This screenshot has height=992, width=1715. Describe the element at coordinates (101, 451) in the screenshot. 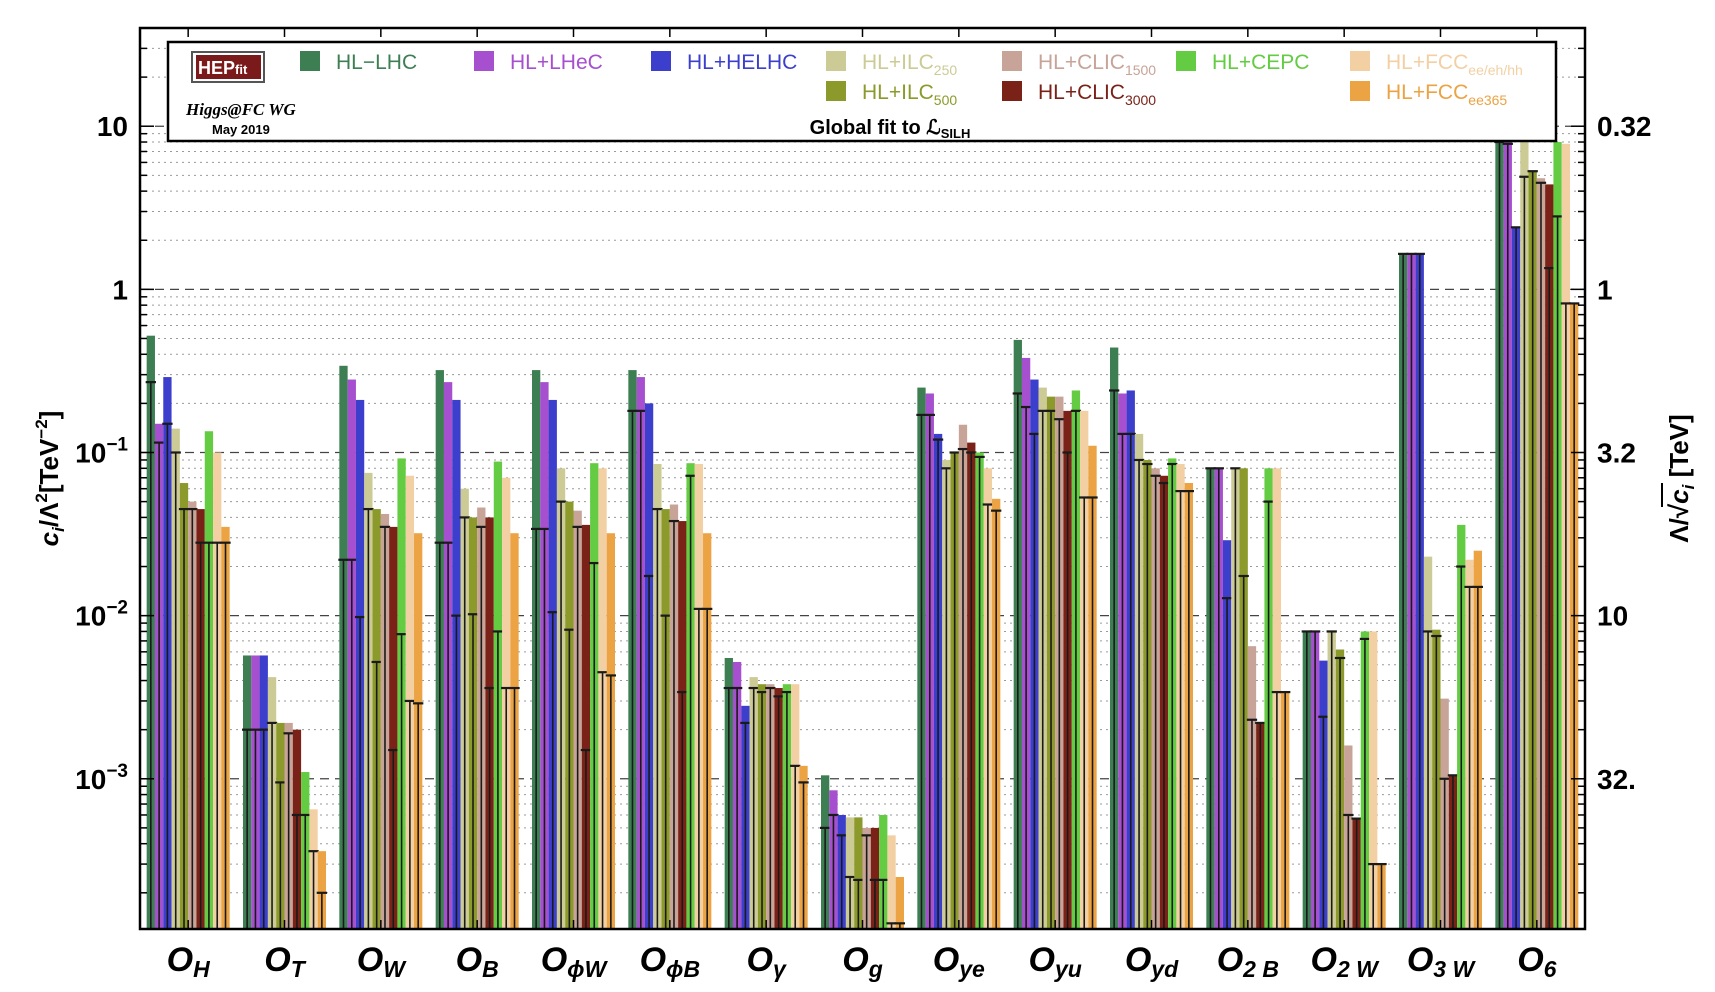

I see `y-tick-label: 10⁻¹` at that location.